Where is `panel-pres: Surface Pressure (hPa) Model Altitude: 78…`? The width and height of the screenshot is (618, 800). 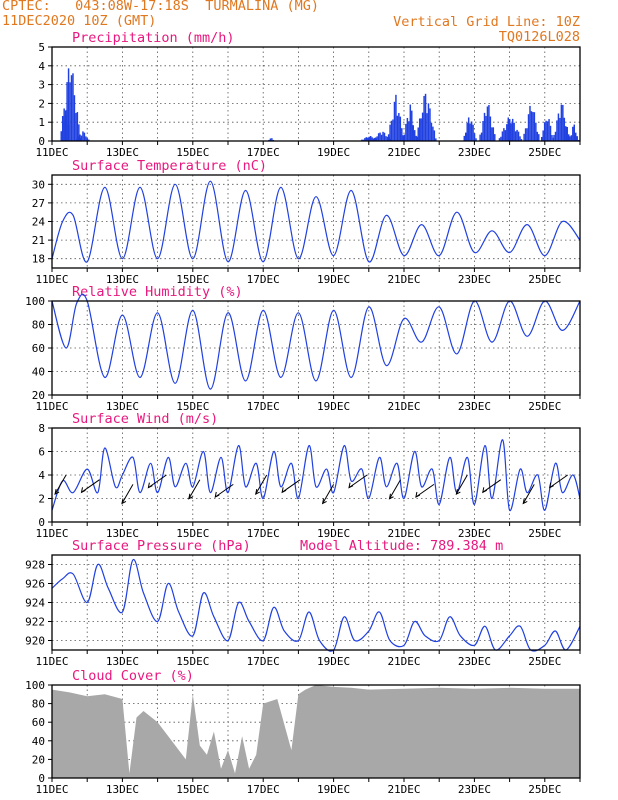 panel-pres: Surface Pressure (hPa) Model Altitude: 78… is located at coordinates (303, 603).